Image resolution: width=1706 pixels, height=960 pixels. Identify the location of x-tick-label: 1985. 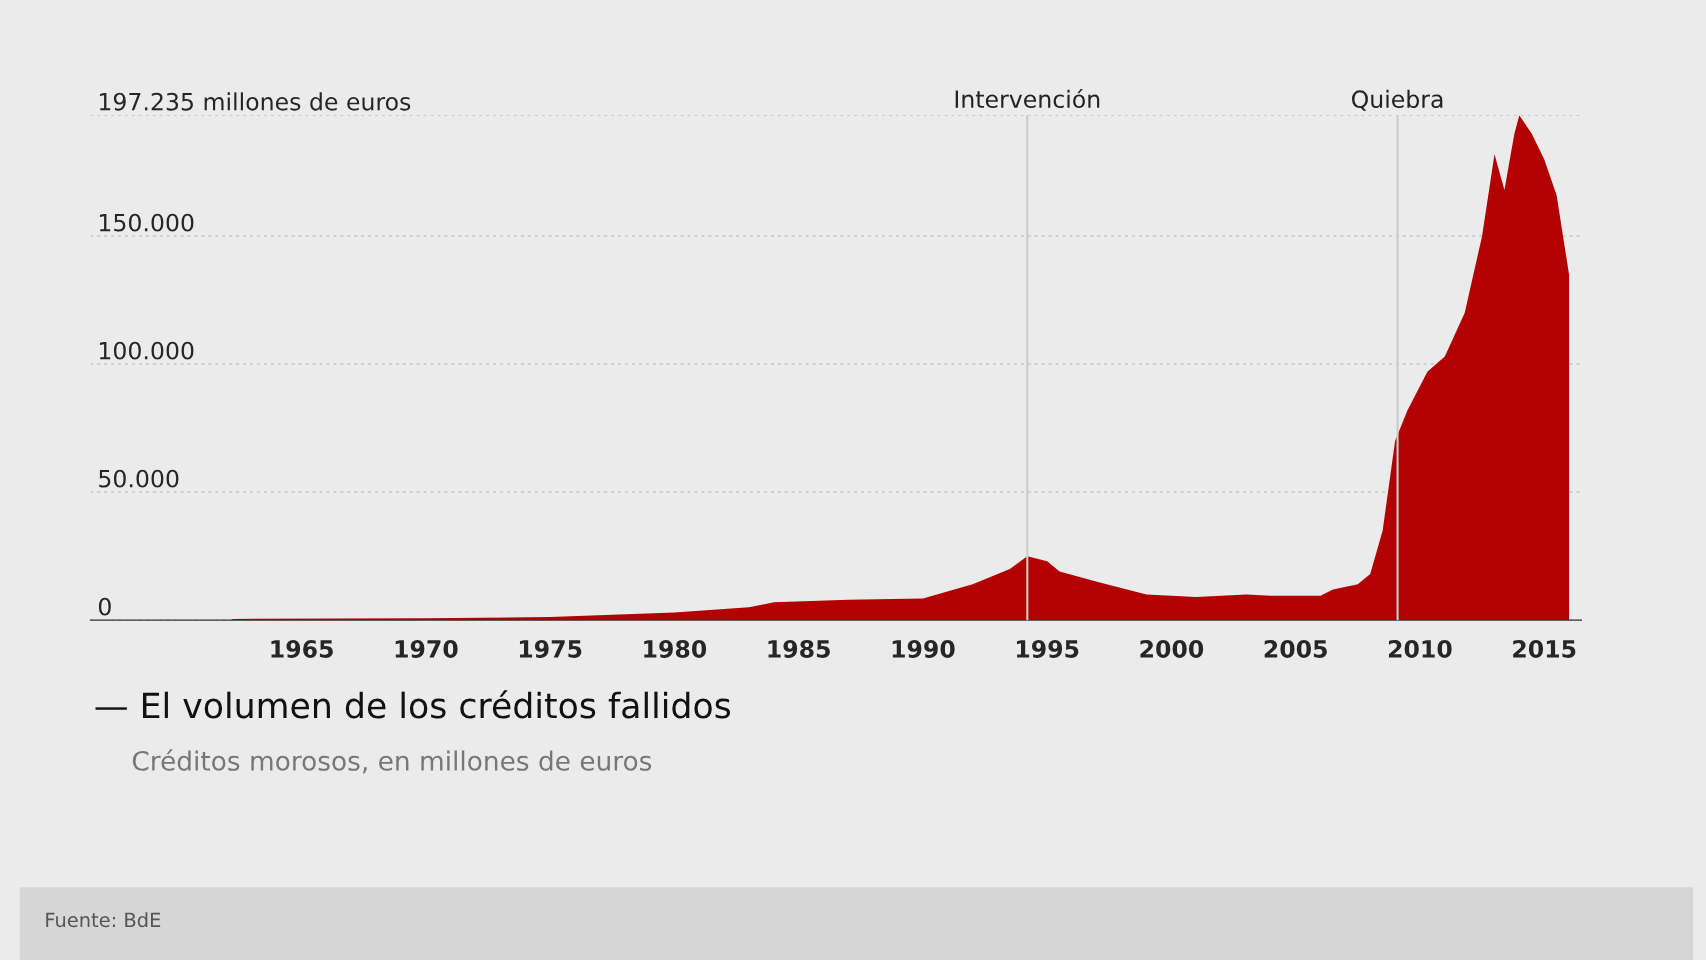
(799, 649).